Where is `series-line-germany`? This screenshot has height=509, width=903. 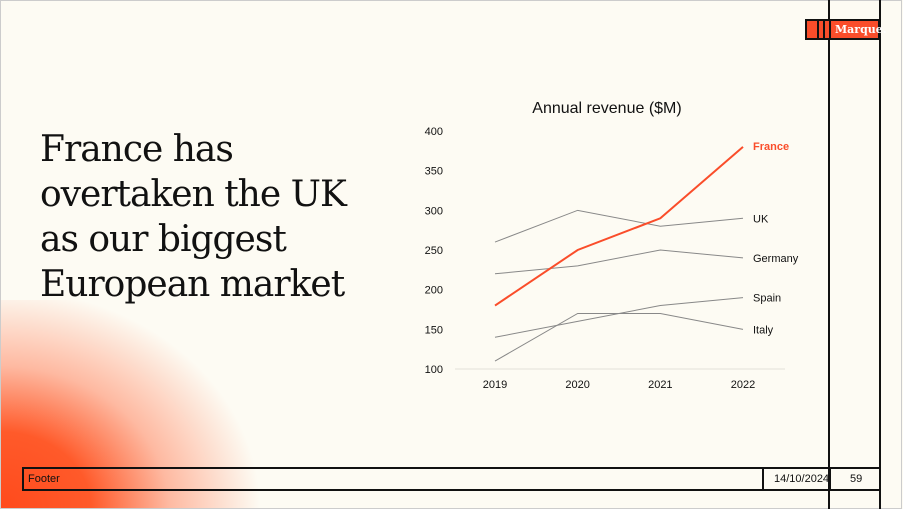
series-line-germany is located at coordinates (619, 262).